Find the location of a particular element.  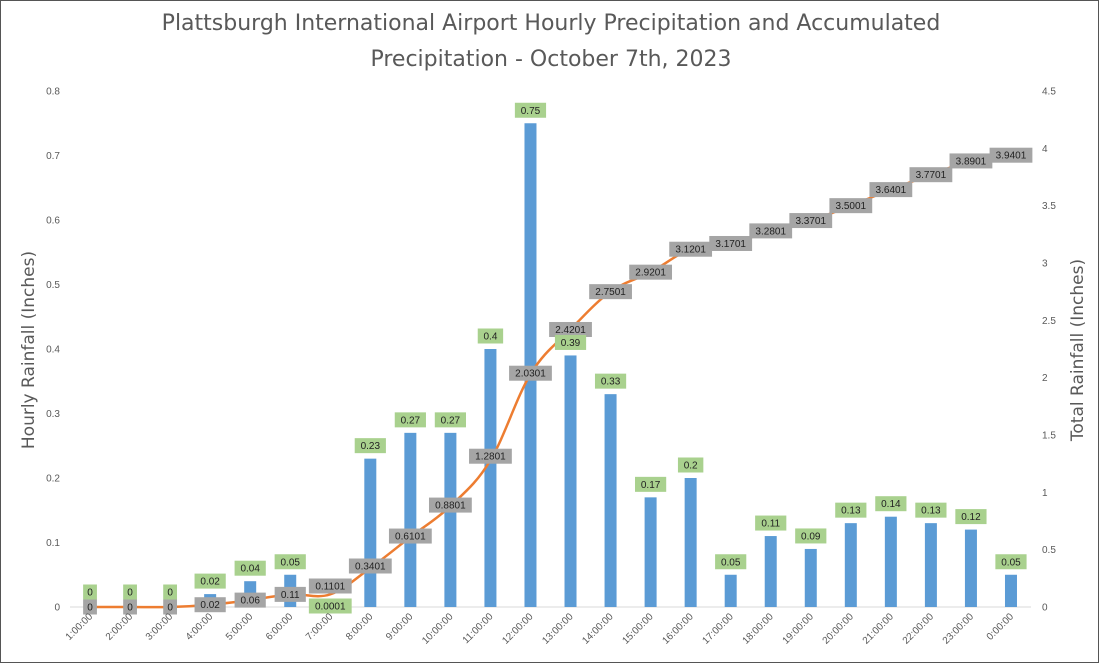

line-data-label: 0.02 is located at coordinates (210, 605).